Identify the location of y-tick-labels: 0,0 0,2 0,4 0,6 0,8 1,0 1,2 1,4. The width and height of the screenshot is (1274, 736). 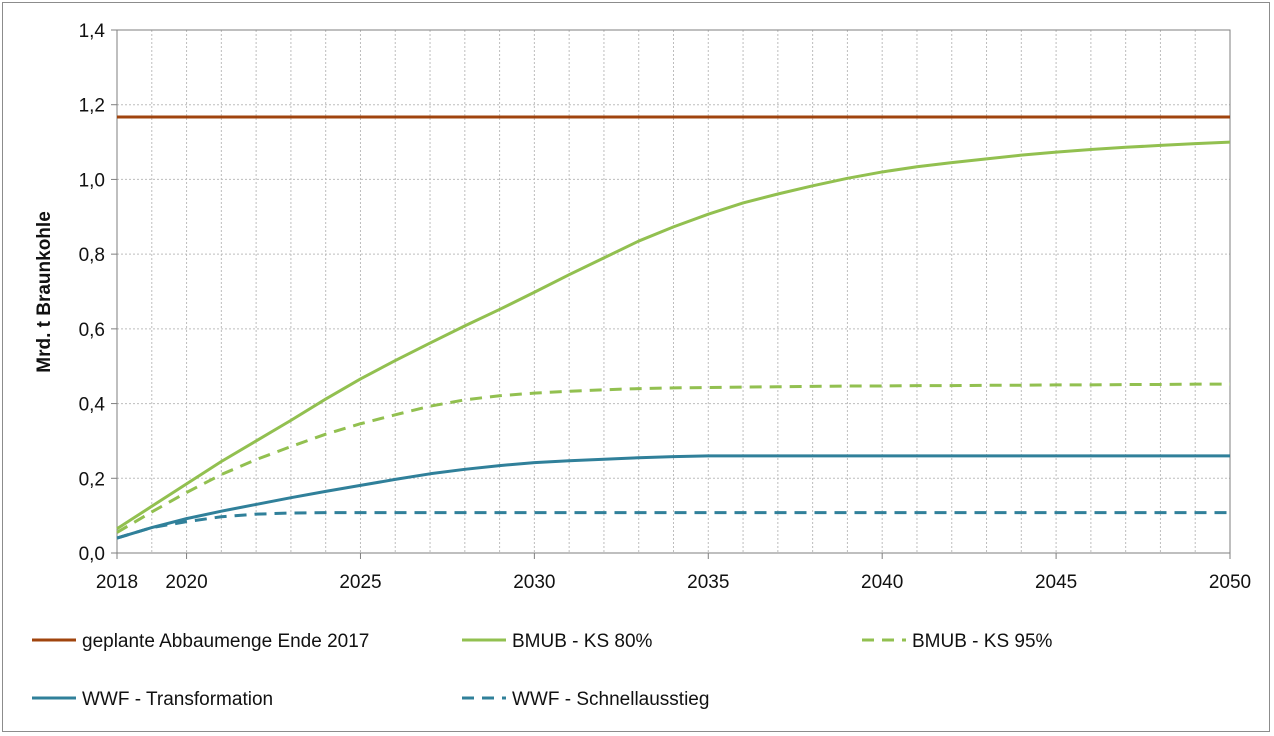
(92, 293).